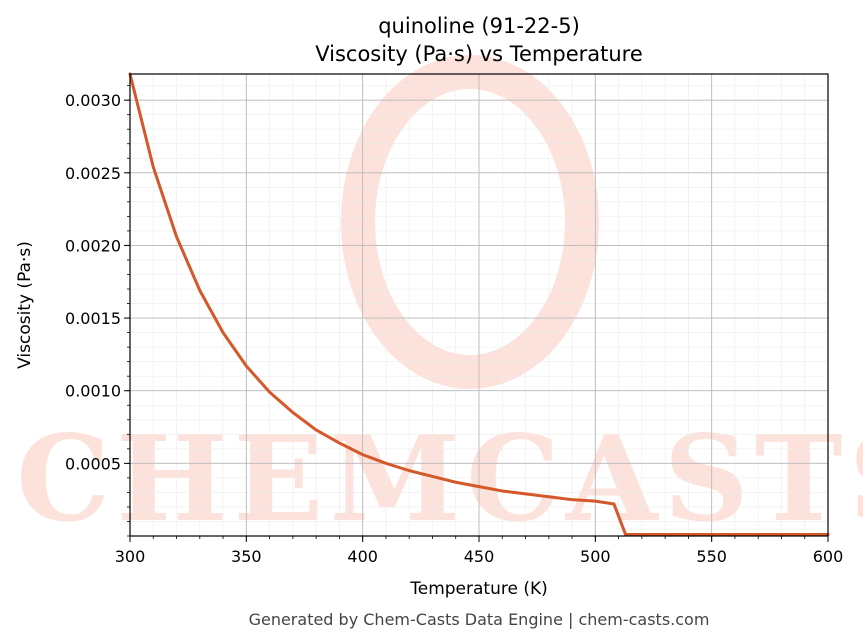 The image size is (863, 644). I want to click on y-axis-label: Viscosity (Pa·s), so click(25, 305).